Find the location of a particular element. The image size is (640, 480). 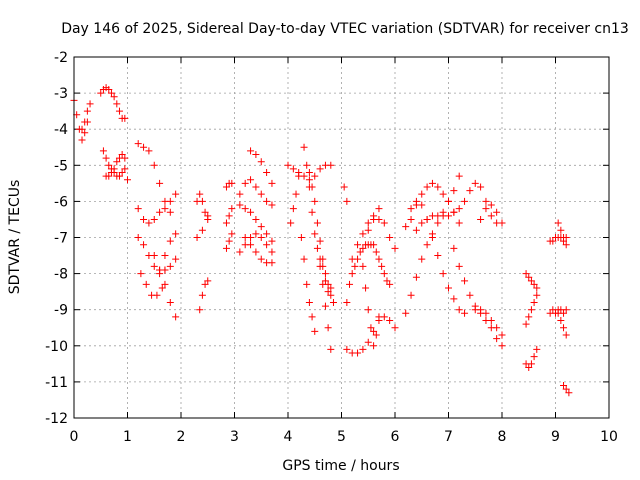

y-tick-label: -6 is located at coordinates (61, 202).